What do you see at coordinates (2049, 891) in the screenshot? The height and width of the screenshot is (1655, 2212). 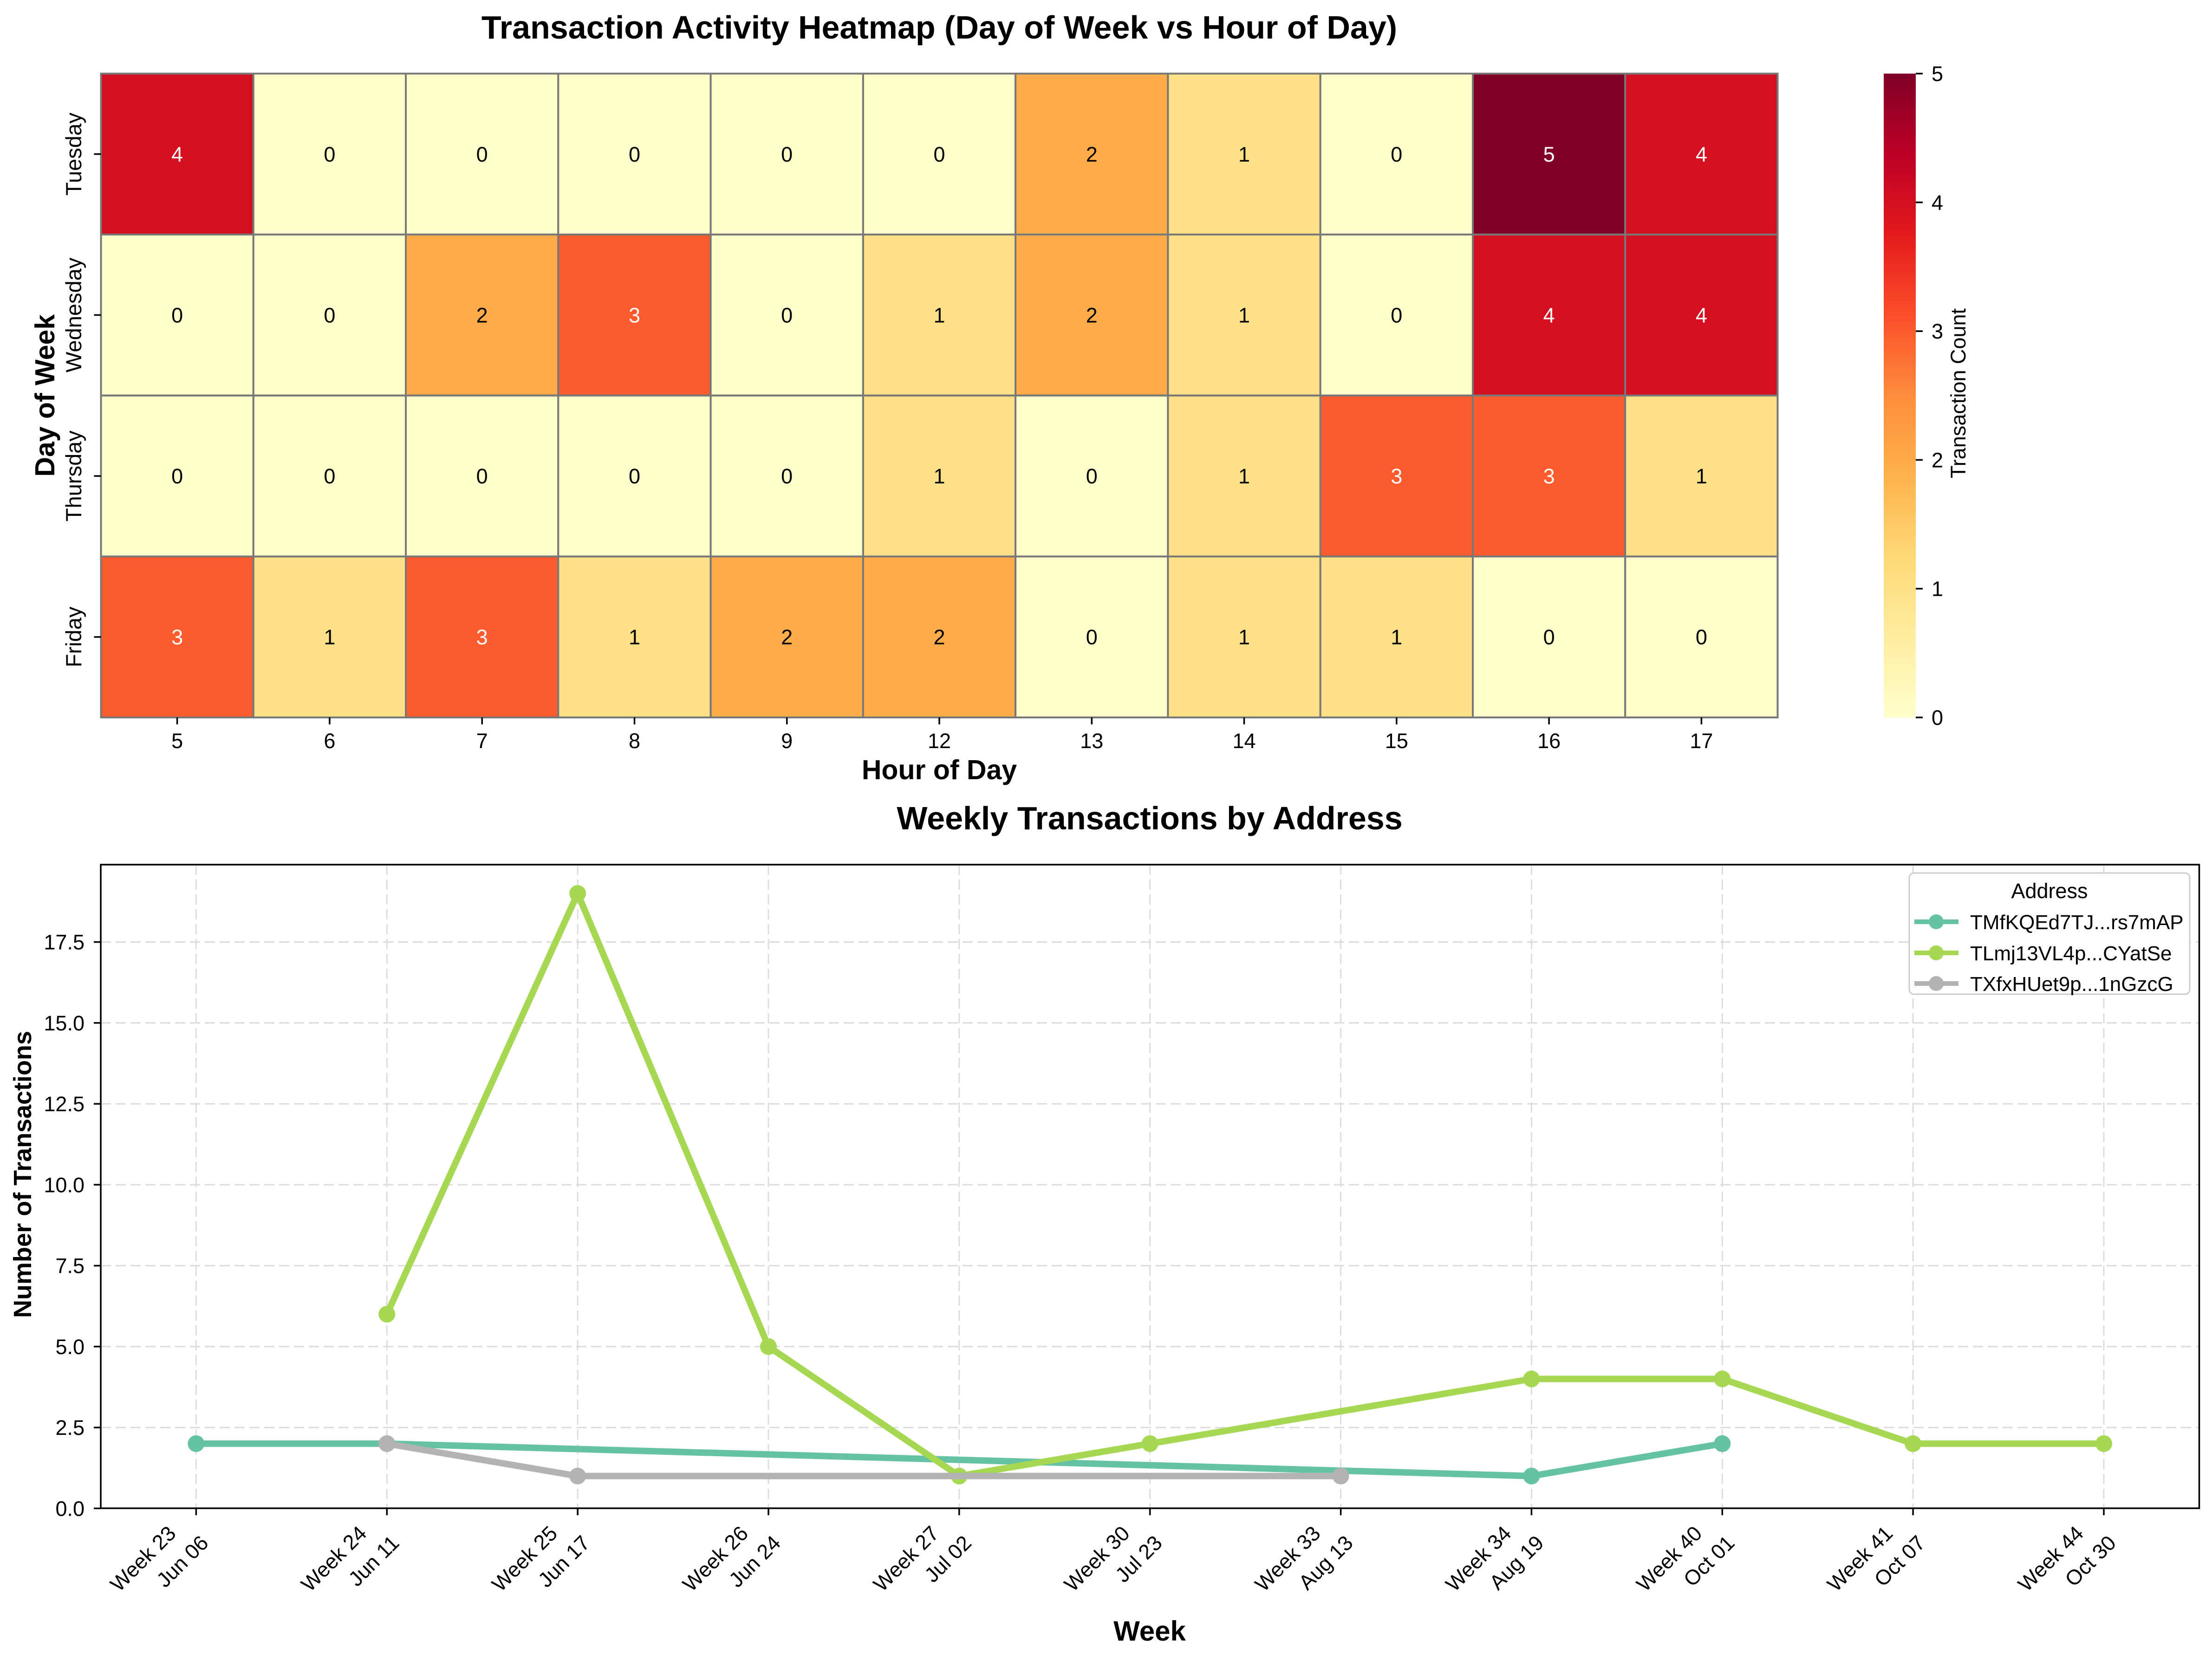 I see `svg-text: Address` at bounding box center [2049, 891].